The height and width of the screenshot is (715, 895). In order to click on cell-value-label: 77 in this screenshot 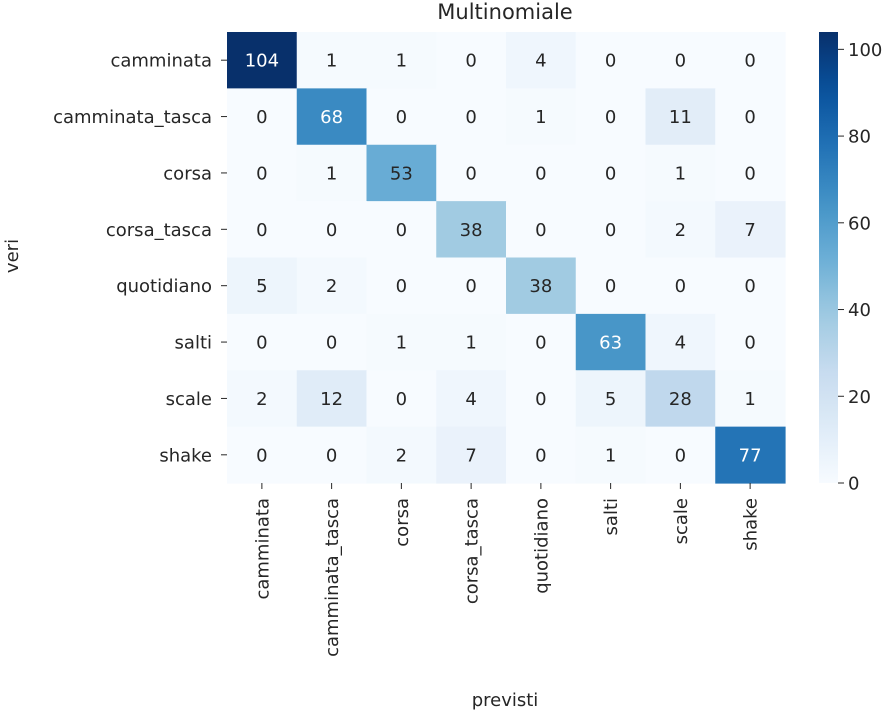, I will do `click(750, 455)`.